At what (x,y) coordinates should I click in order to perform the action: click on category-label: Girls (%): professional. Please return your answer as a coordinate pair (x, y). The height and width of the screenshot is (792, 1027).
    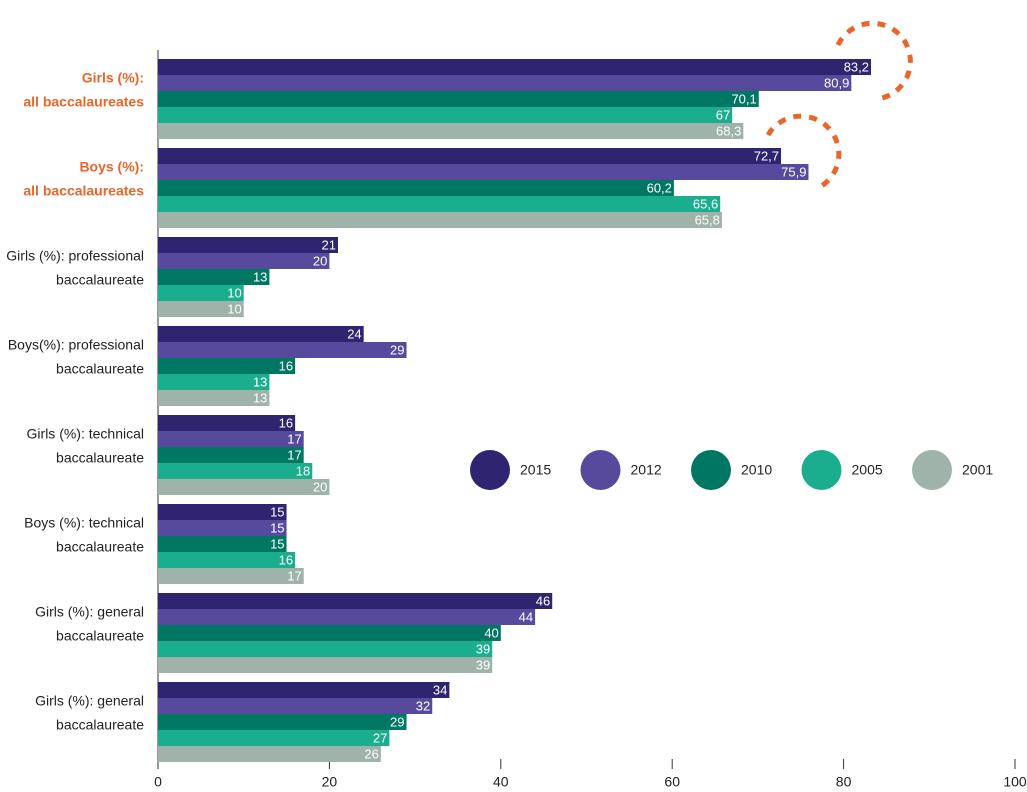
    Looking at the image, I should click on (75, 256).